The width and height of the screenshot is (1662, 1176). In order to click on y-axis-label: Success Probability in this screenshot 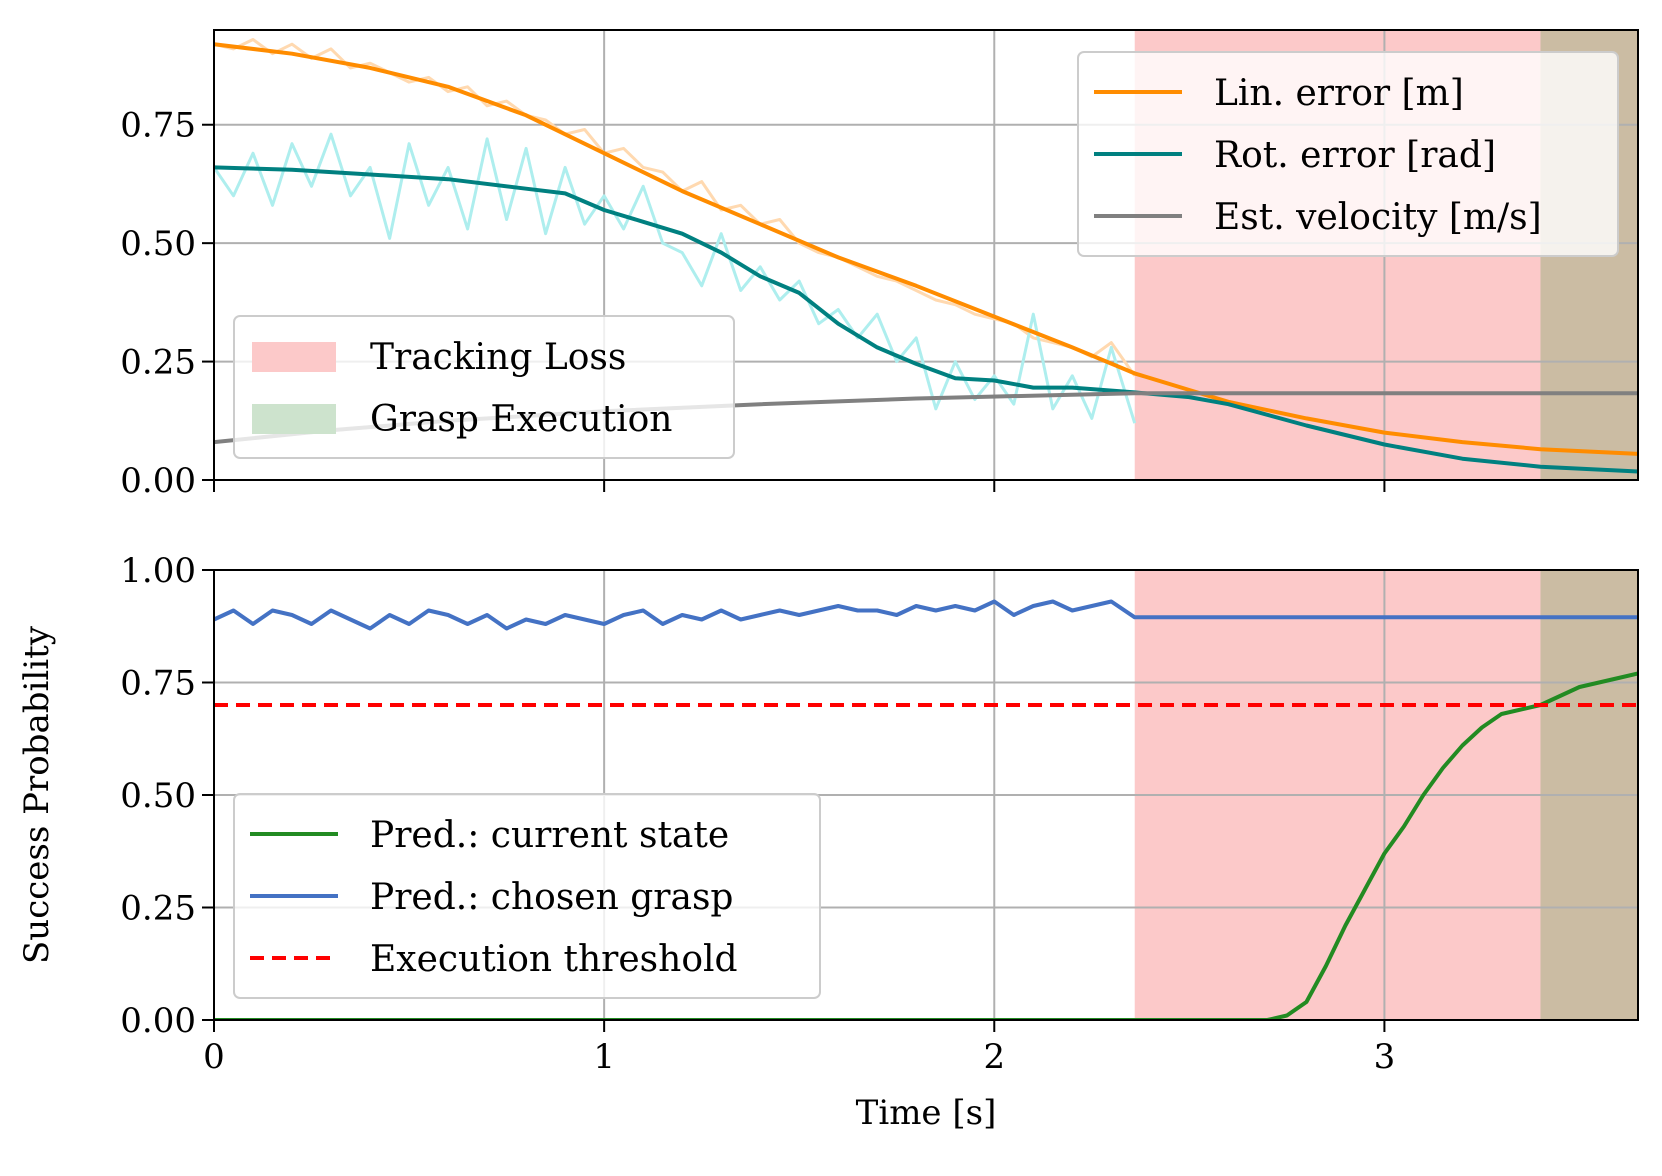, I will do `click(37, 794)`.